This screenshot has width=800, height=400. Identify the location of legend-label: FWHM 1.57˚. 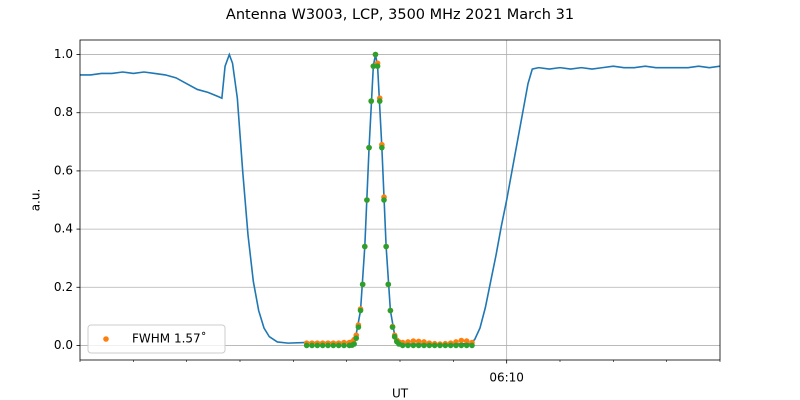
(169, 338).